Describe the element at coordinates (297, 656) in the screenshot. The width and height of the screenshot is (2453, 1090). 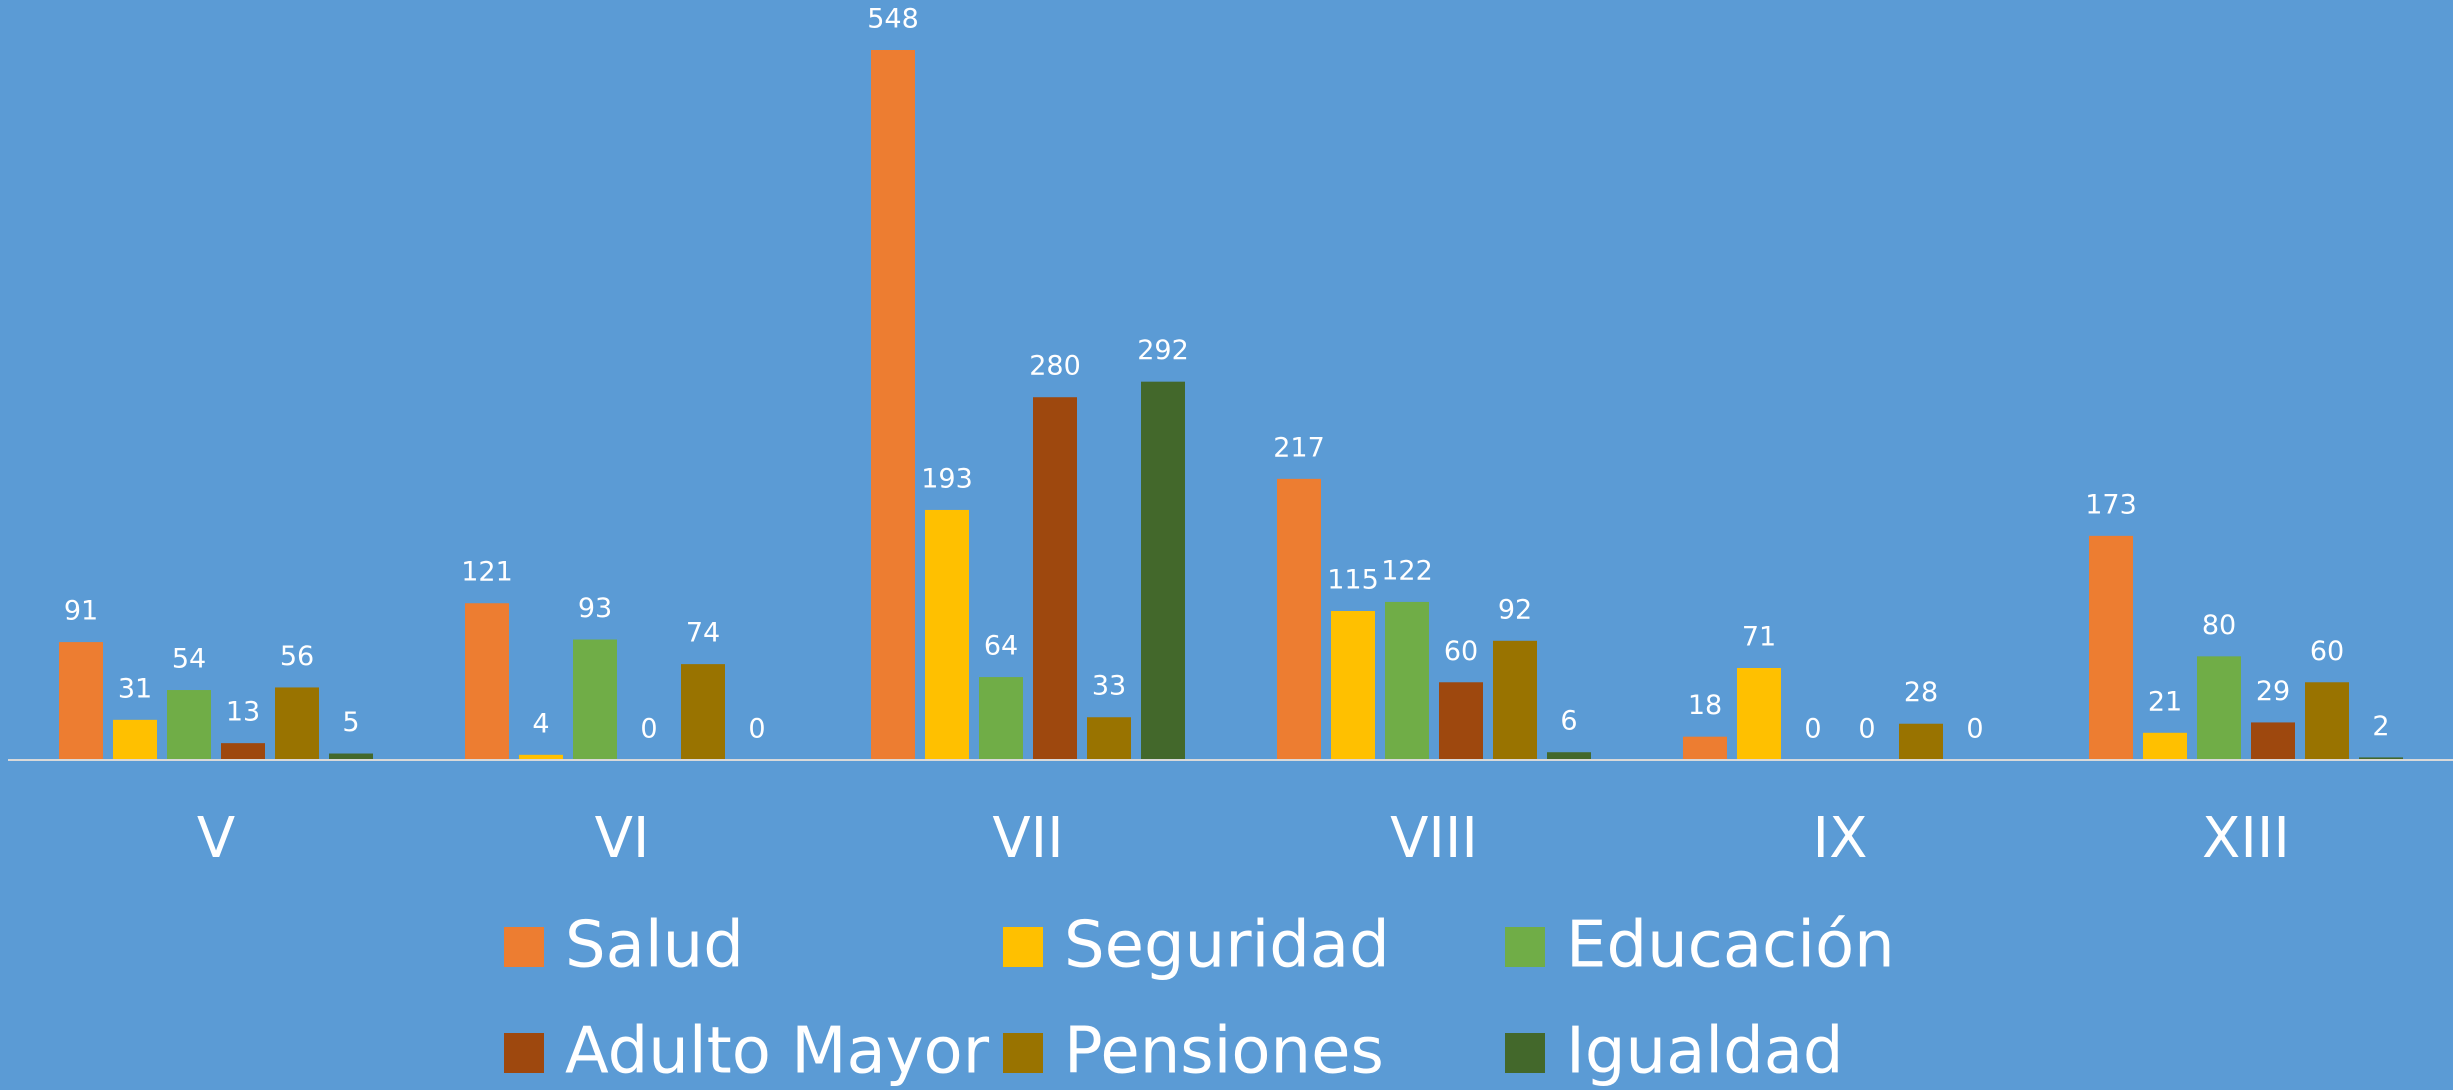
I see `data-label: 56` at that location.